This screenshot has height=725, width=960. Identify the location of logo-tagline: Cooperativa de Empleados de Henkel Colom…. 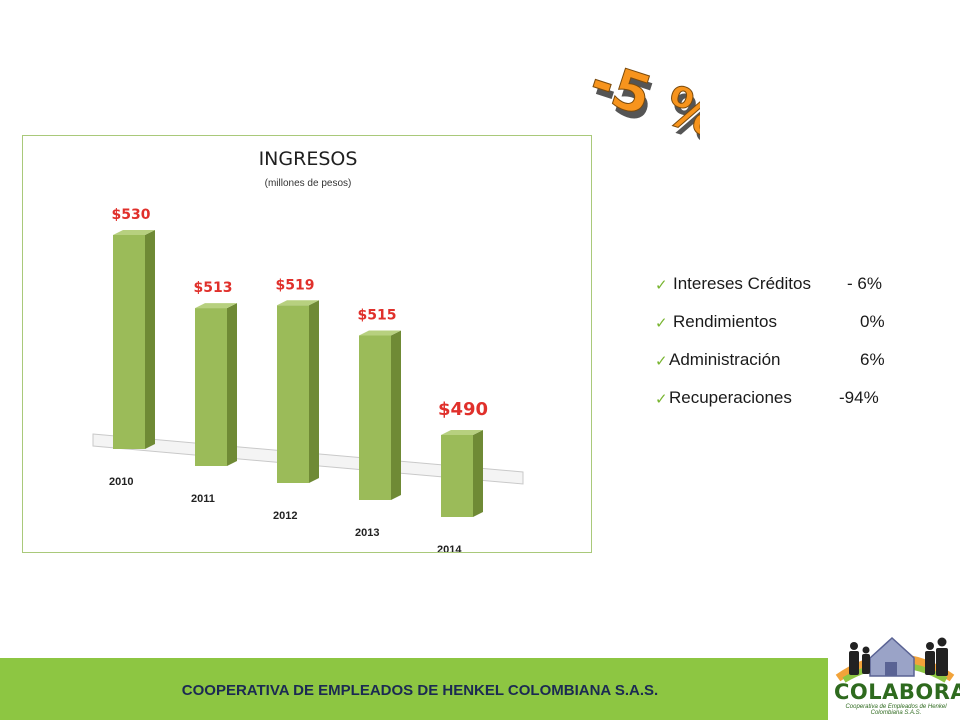
(896, 710).